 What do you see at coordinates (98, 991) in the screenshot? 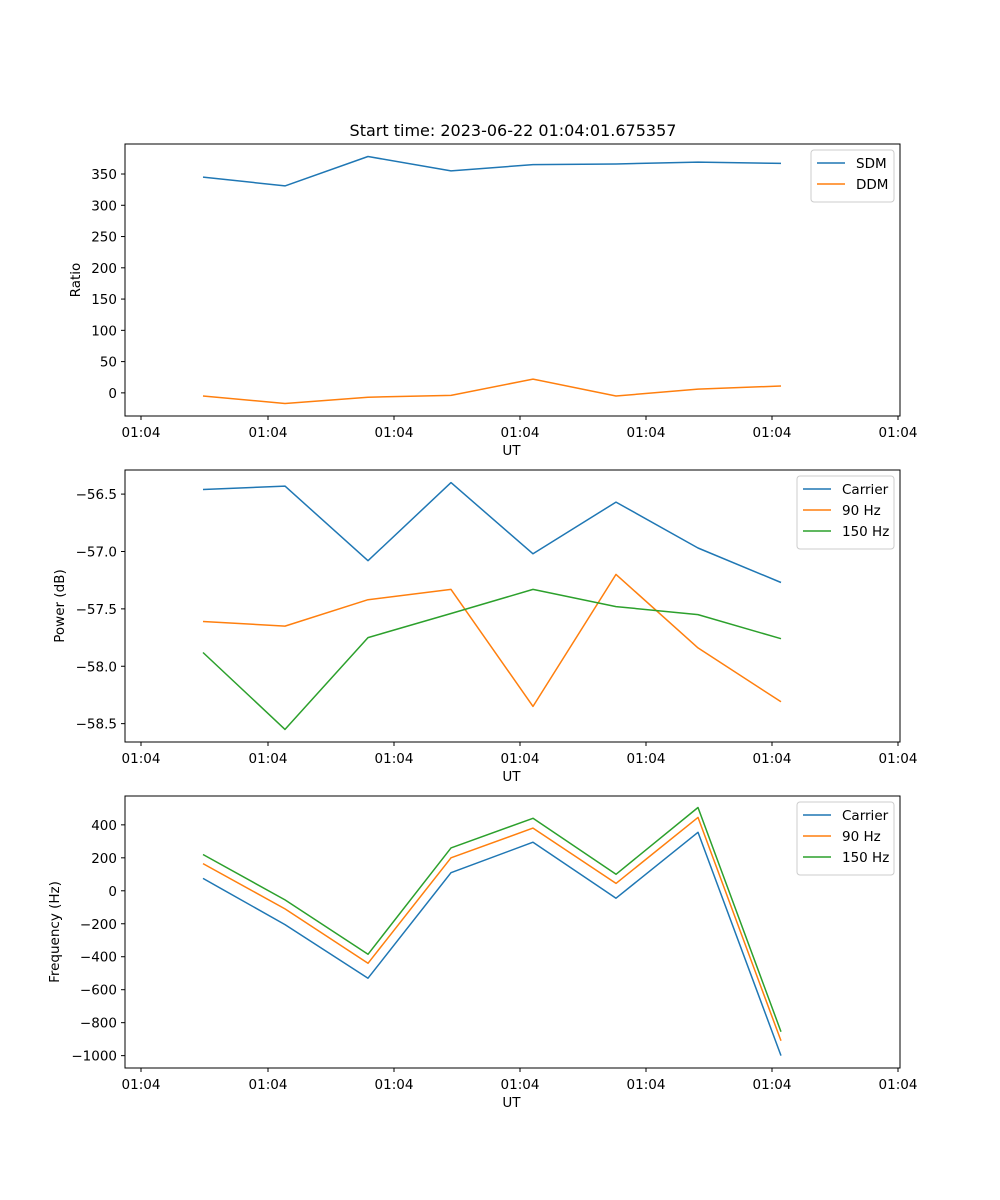
I see `y-tick-label: −600` at bounding box center [98, 991].